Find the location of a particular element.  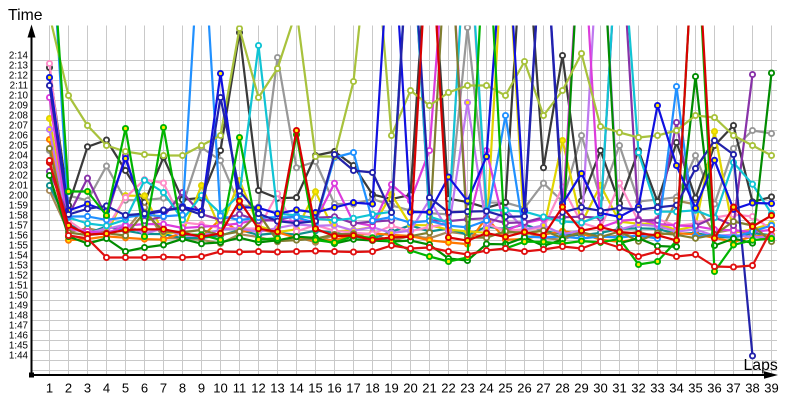

svg-text: 1:53 is located at coordinates (19, 266).